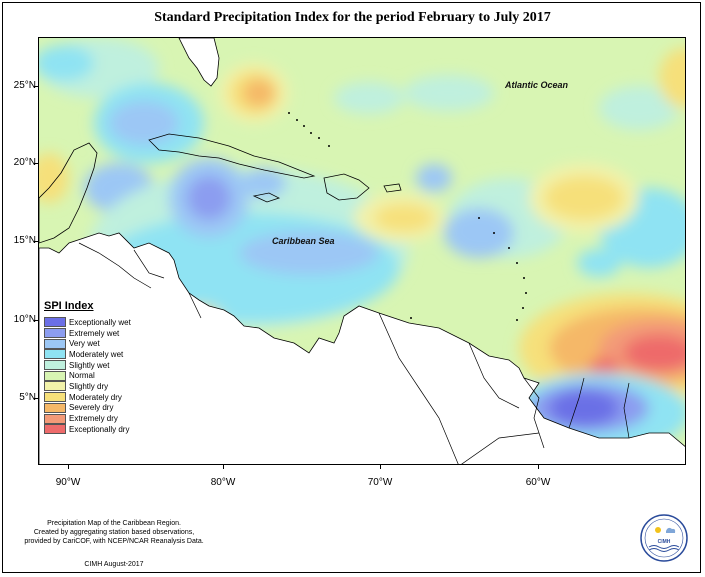  What do you see at coordinates (94, 333) in the screenshot?
I see `legend-label: Extremely wet` at bounding box center [94, 333].